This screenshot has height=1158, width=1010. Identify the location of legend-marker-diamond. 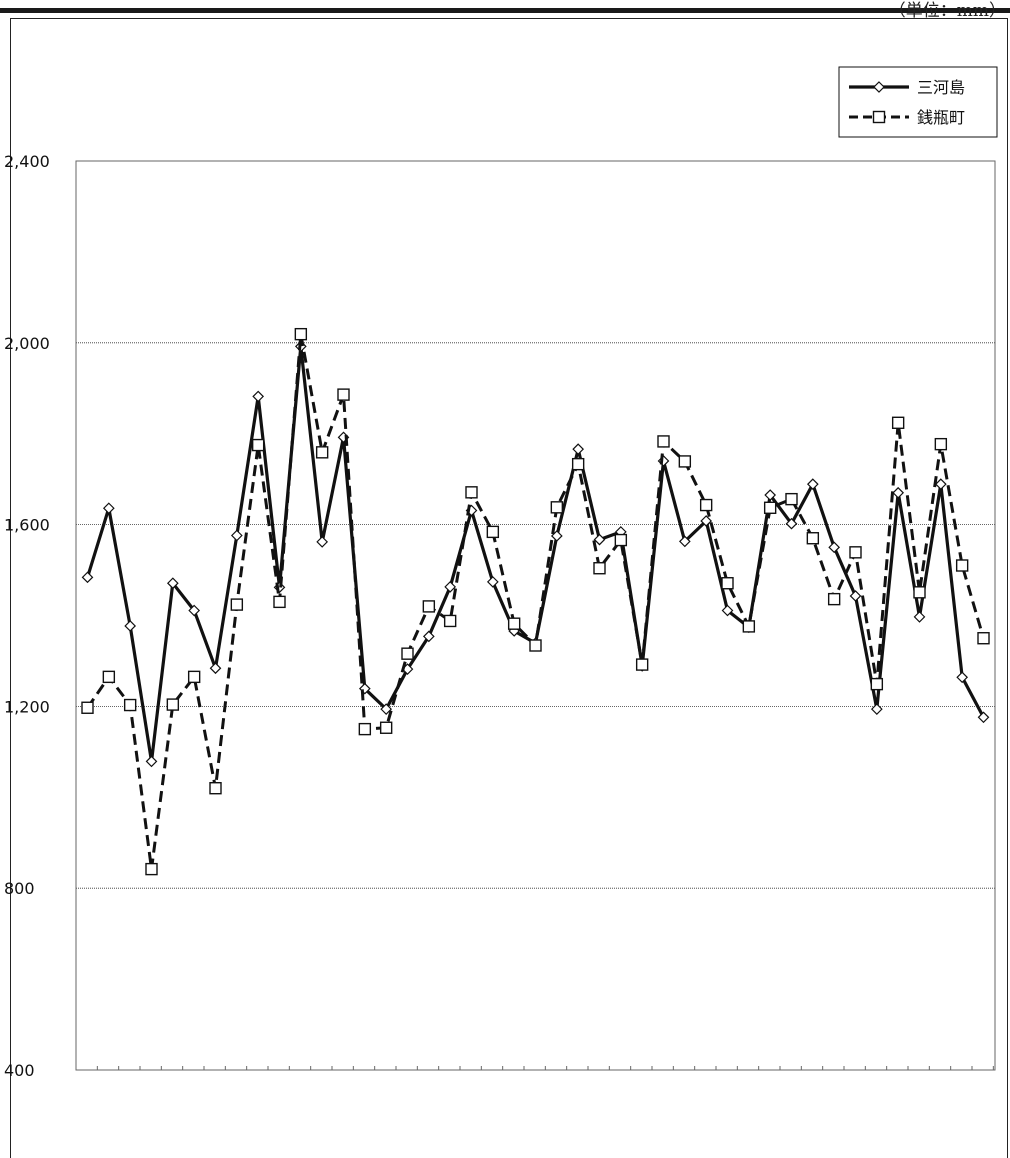
(879, 87).